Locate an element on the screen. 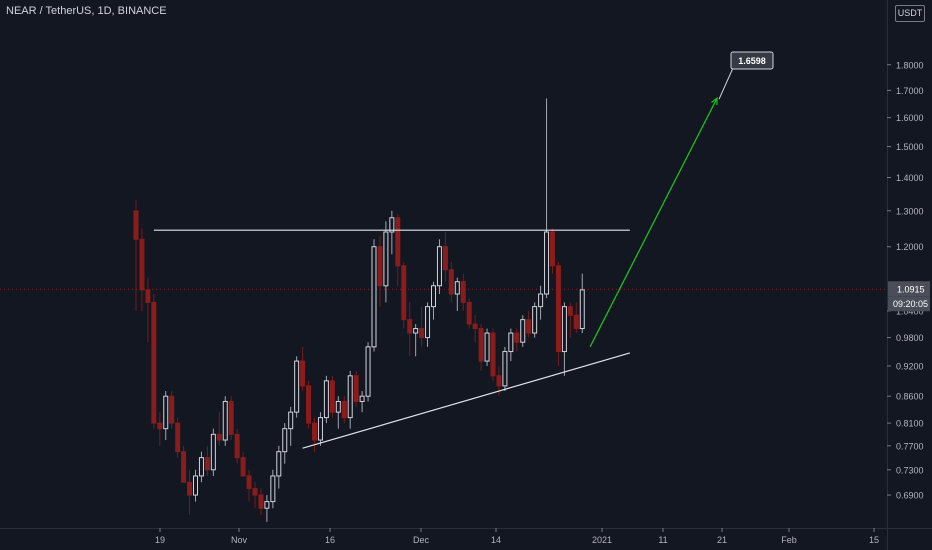  last-price-tag is located at coordinates (909, 289).